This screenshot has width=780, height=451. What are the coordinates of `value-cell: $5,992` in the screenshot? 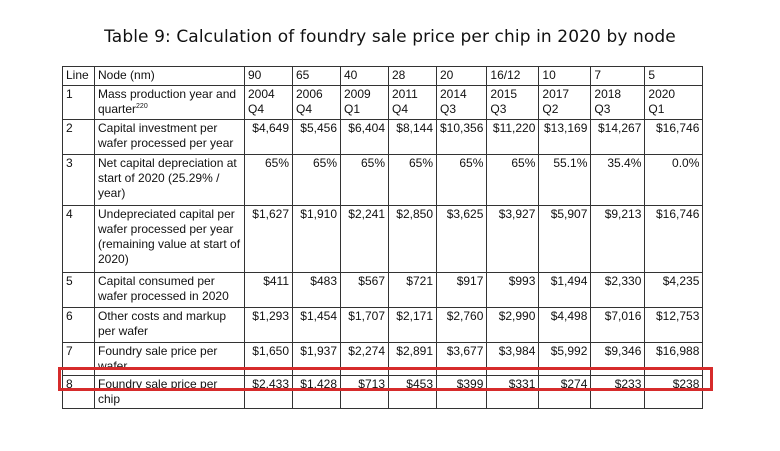 It's located at (565, 359).